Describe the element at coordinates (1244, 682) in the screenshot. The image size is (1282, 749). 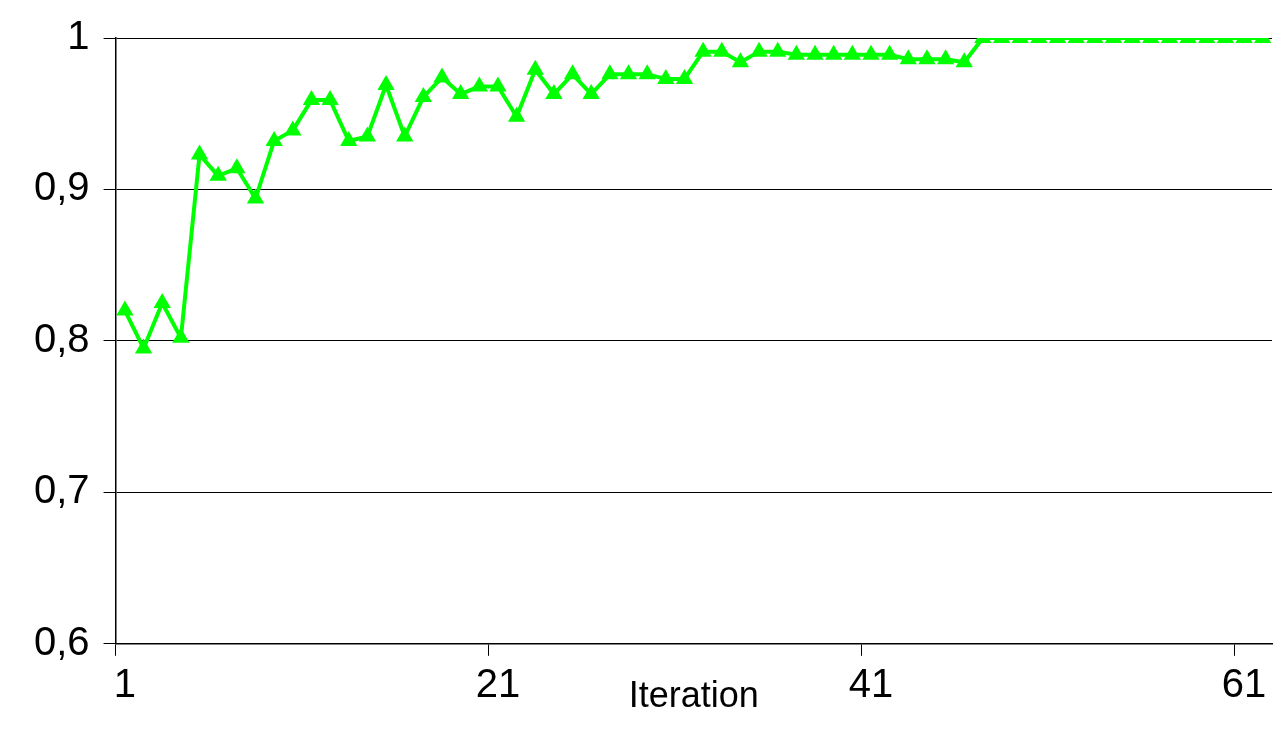
I see `x-tick-label: 61` at that location.